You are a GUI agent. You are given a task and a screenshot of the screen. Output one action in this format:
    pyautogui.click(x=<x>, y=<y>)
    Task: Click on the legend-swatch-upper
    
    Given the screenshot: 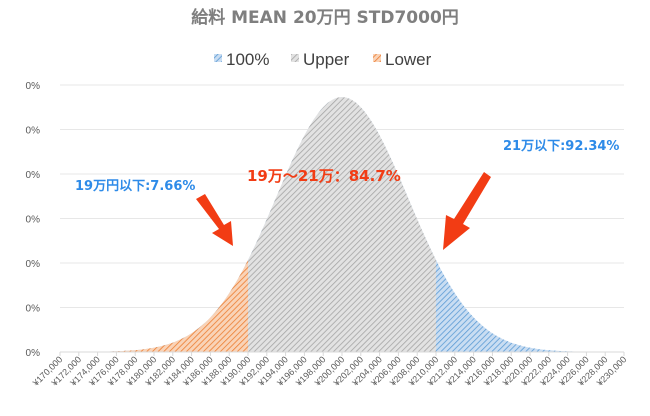 What is the action you would take?
    pyautogui.click(x=295, y=58)
    